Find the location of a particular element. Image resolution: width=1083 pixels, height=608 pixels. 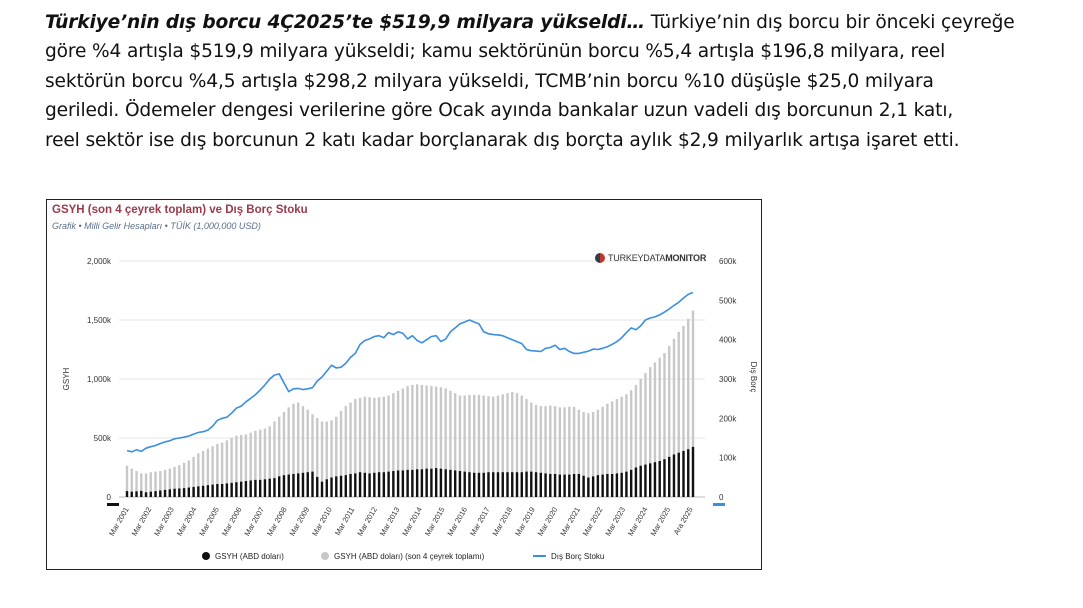

left-axis-marker is located at coordinates (113, 504).